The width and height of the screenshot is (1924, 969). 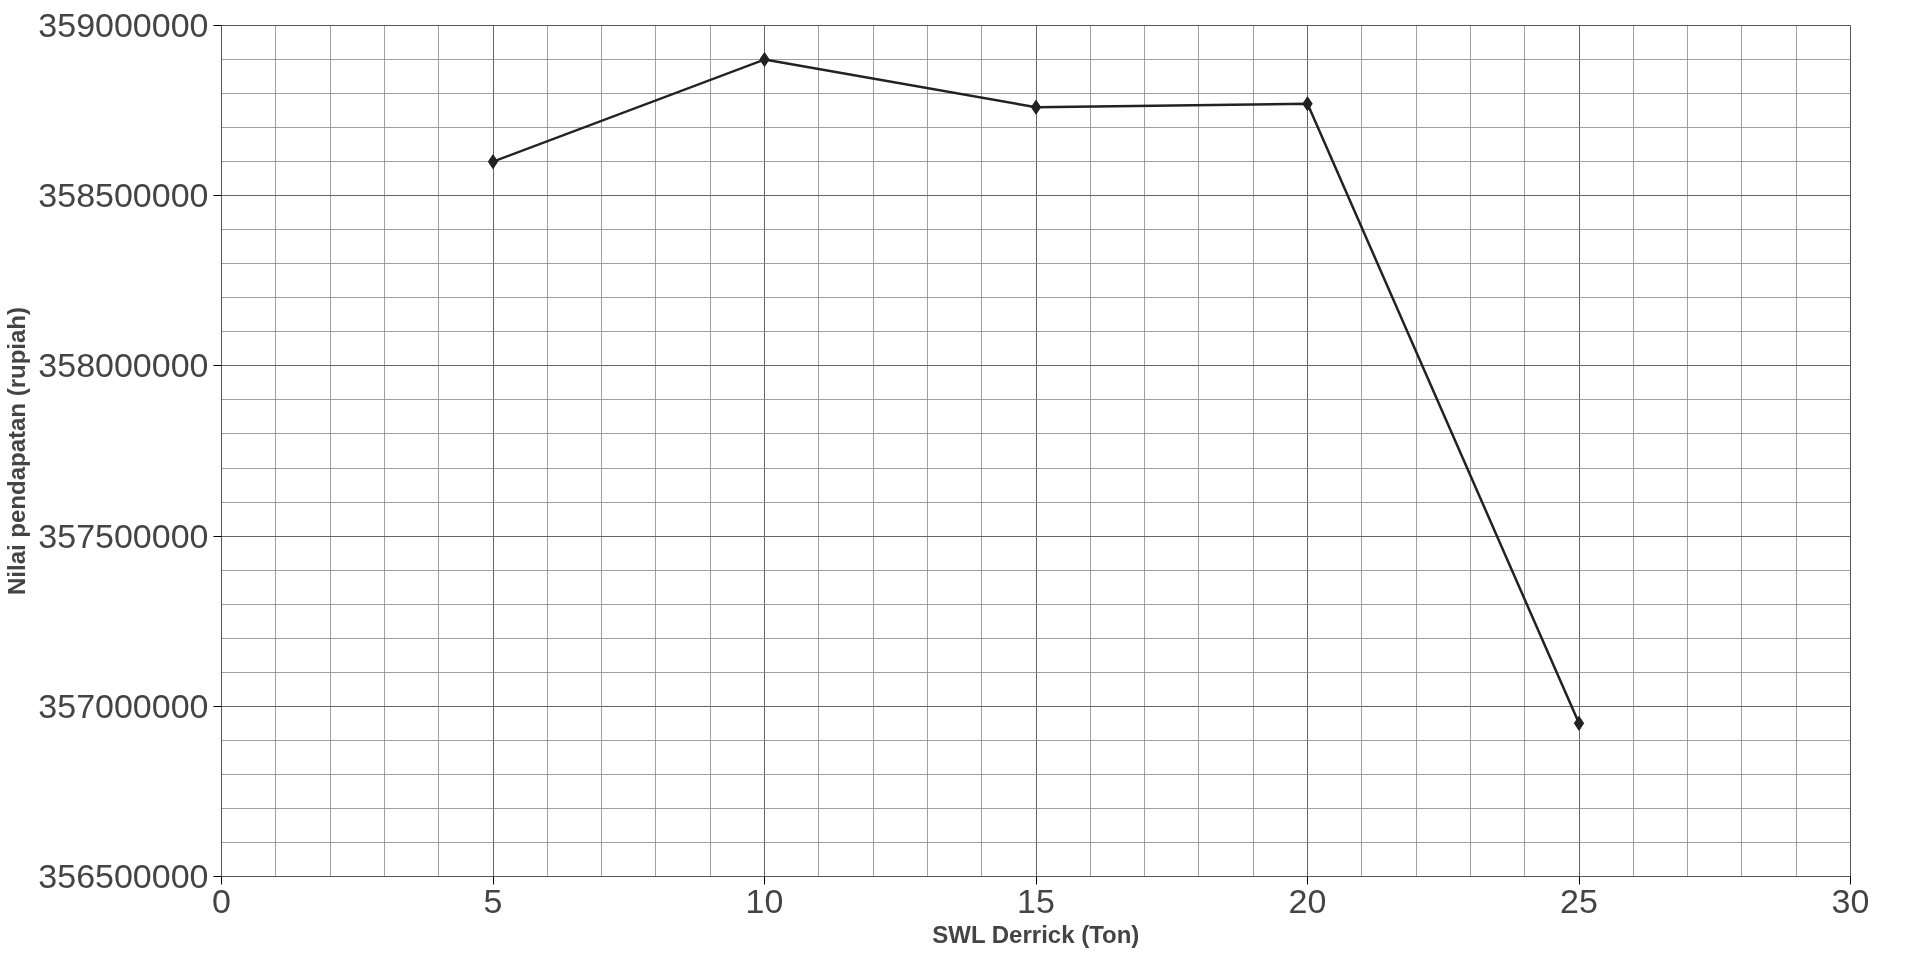 What do you see at coordinates (17, 451) in the screenshot?
I see `y-axis-title: Nilai pendapatan (rupiah)` at bounding box center [17, 451].